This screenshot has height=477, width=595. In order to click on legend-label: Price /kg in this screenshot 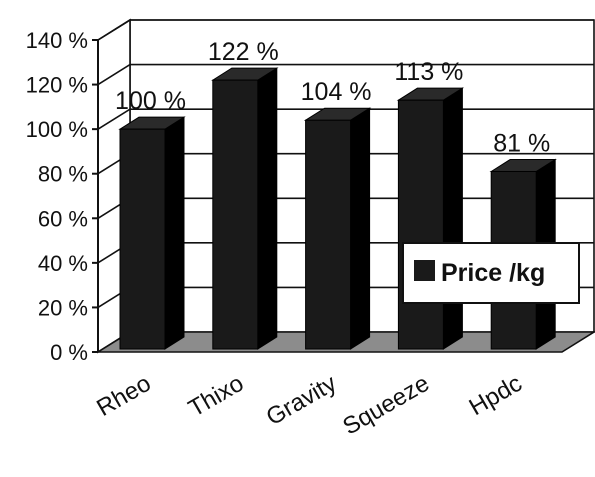, I will do `click(493, 273)`.